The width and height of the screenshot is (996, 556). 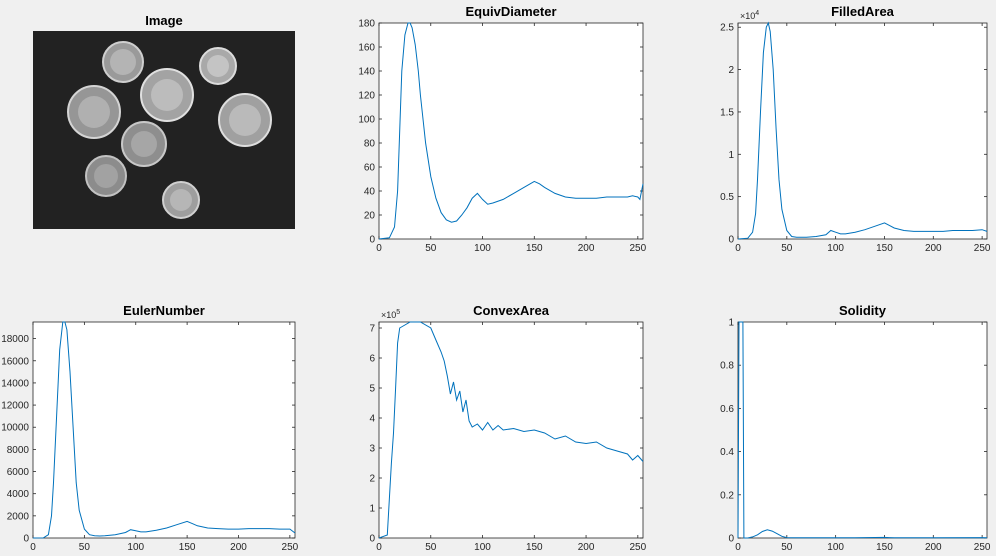 What do you see at coordinates (370, 144) in the screenshot?
I see `equivdiameter-ytick-label: 80` at bounding box center [370, 144].